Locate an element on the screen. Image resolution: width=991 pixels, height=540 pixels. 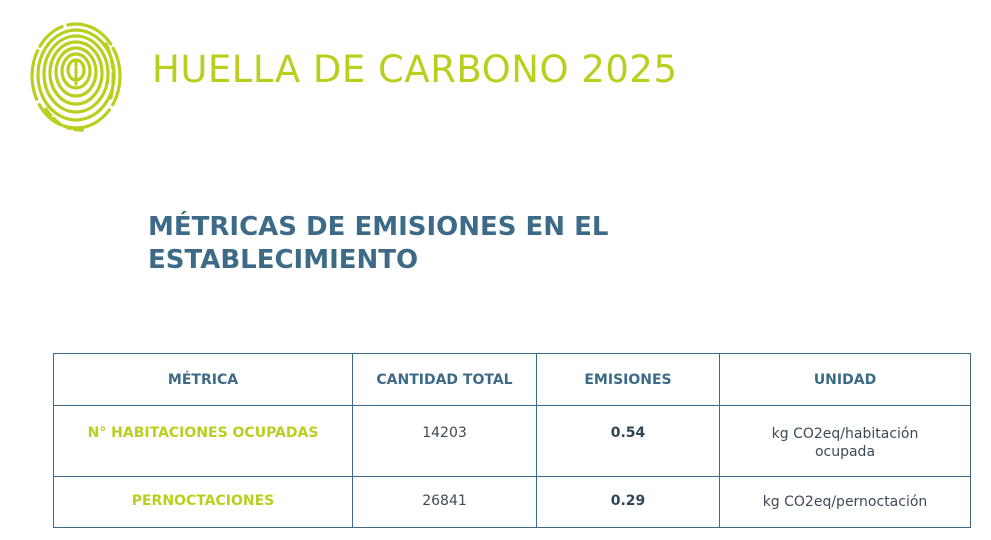
metric-cell: PERNOCTACIONES is located at coordinates (203, 502).